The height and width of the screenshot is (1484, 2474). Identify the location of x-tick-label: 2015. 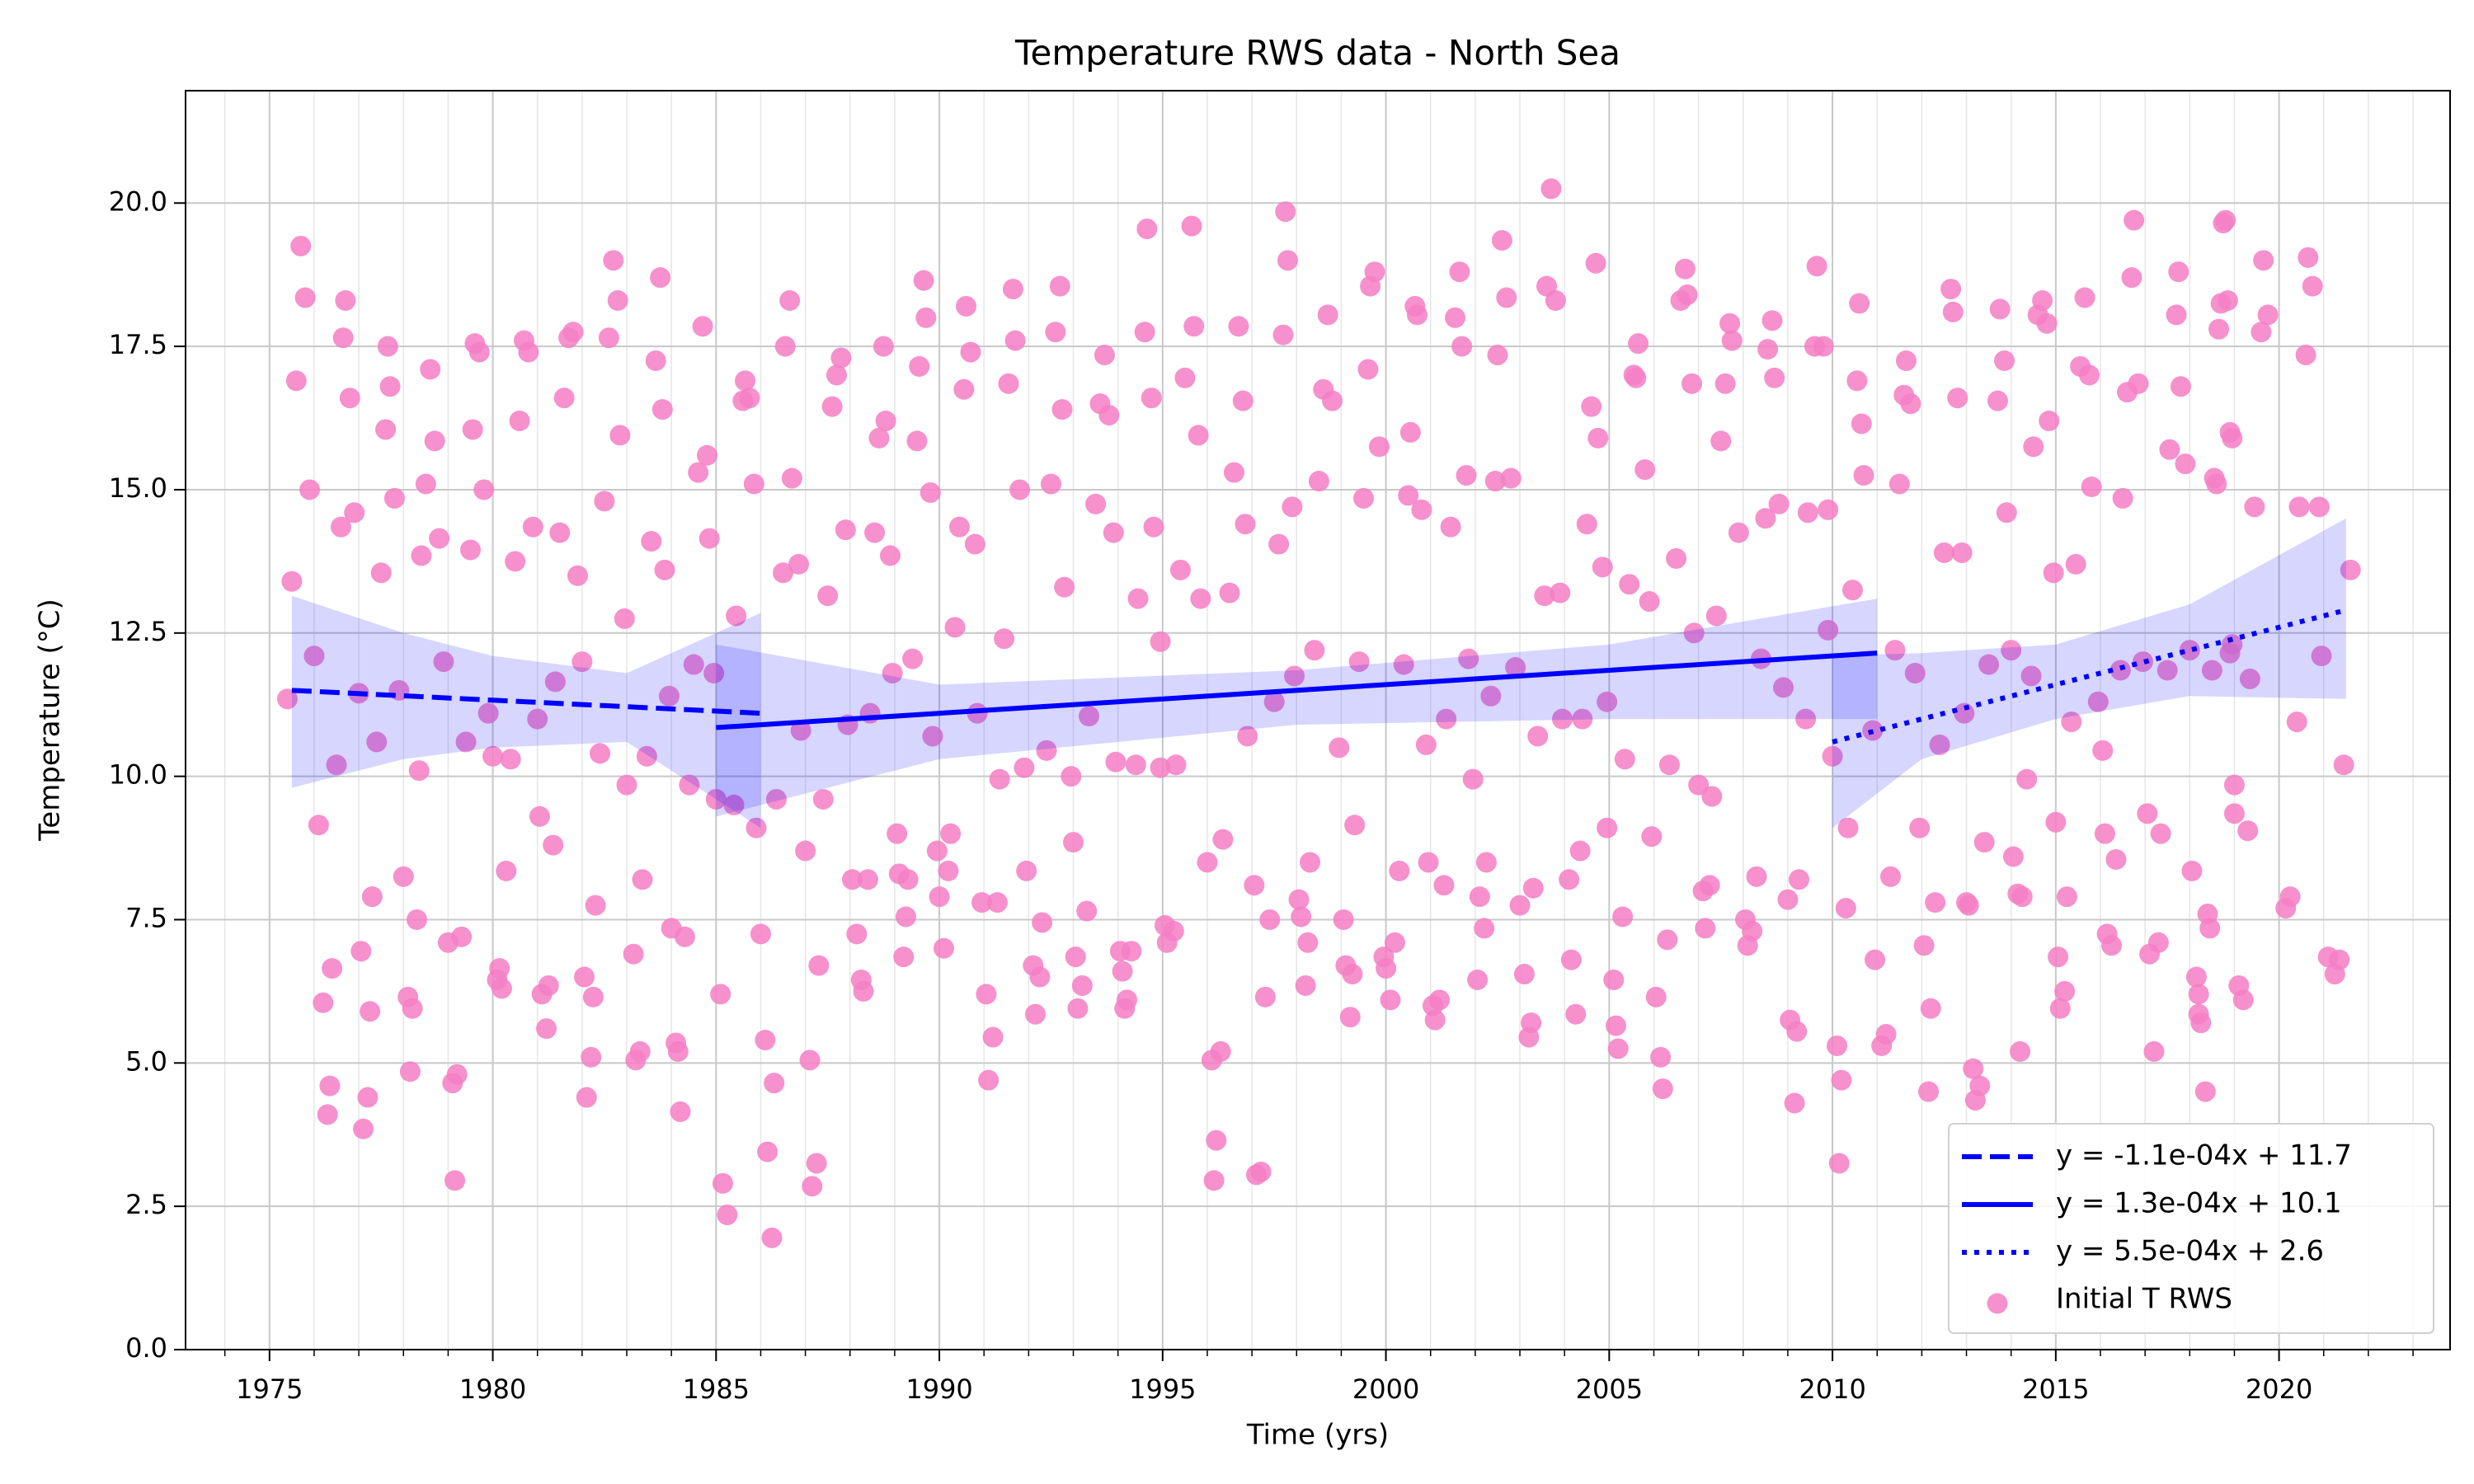
(2055, 1389).